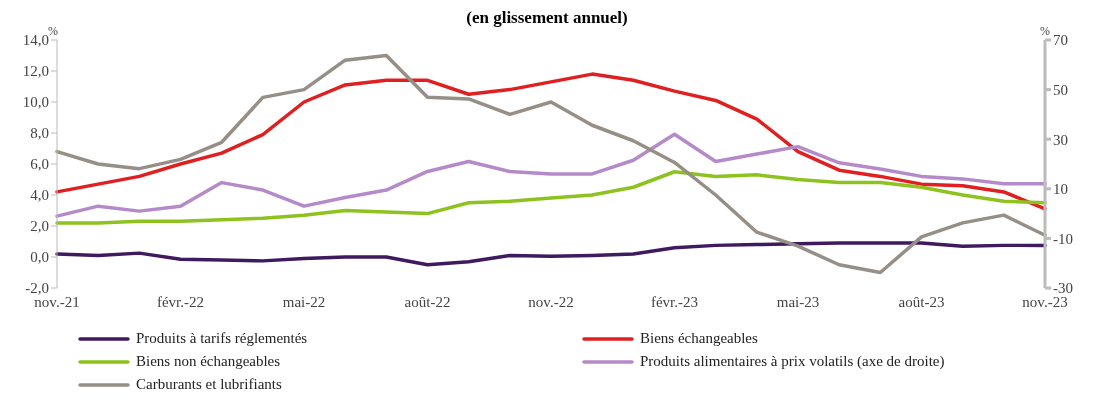 This screenshot has height=419, width=1094. Describe the element at coordinates (209, 384) in the screenshot. I see `legend-label: Carburants et lubrifiants` at that location.